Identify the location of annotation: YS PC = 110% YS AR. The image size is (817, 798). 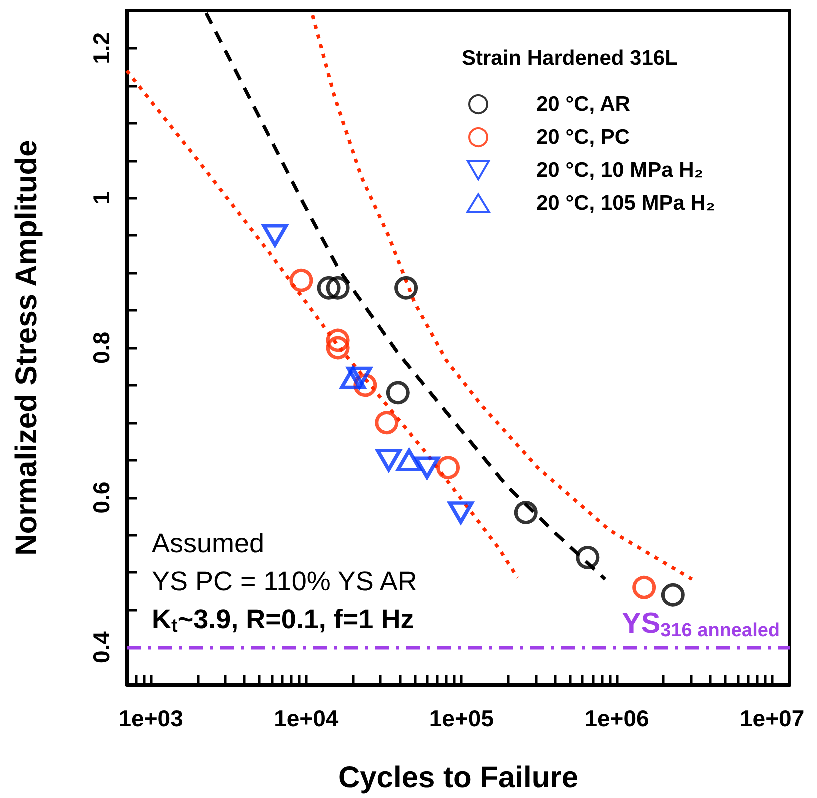
(285, 581).